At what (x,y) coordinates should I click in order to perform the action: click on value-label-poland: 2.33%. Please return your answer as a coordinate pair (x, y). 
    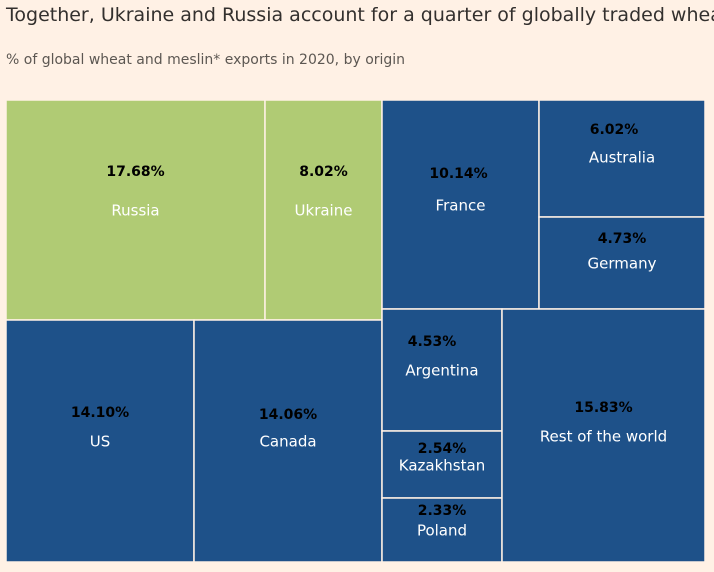
    Looking at the image, I should click on (442, 511).